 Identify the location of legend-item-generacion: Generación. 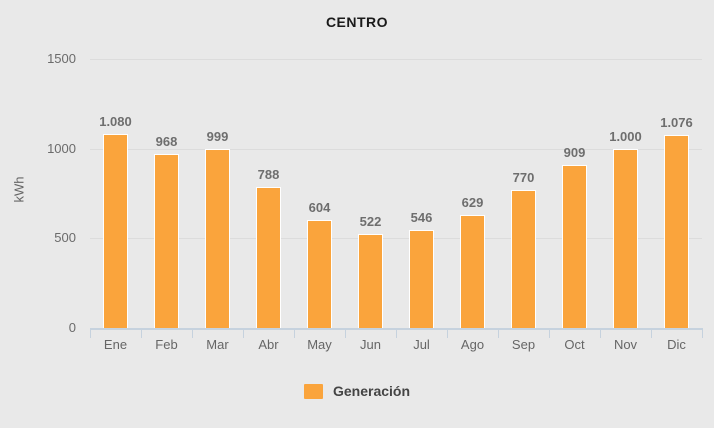
(357, 391).